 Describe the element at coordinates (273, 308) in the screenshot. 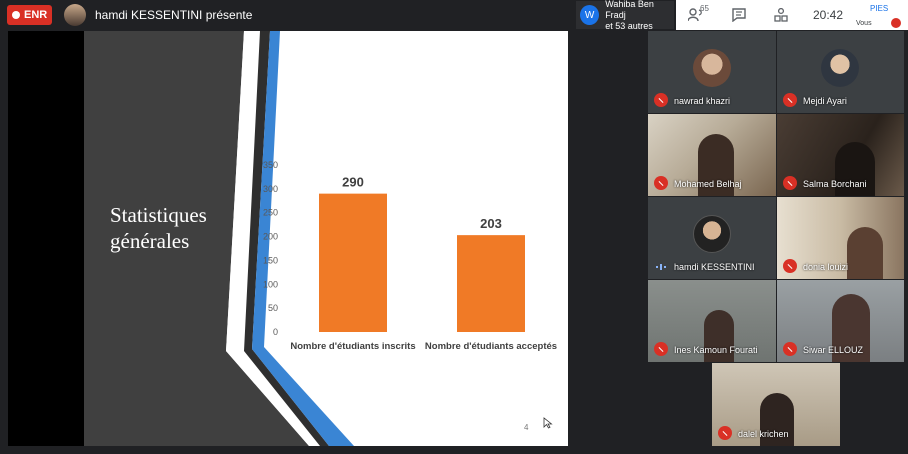

I see `y-tick-label: 50` at that location.